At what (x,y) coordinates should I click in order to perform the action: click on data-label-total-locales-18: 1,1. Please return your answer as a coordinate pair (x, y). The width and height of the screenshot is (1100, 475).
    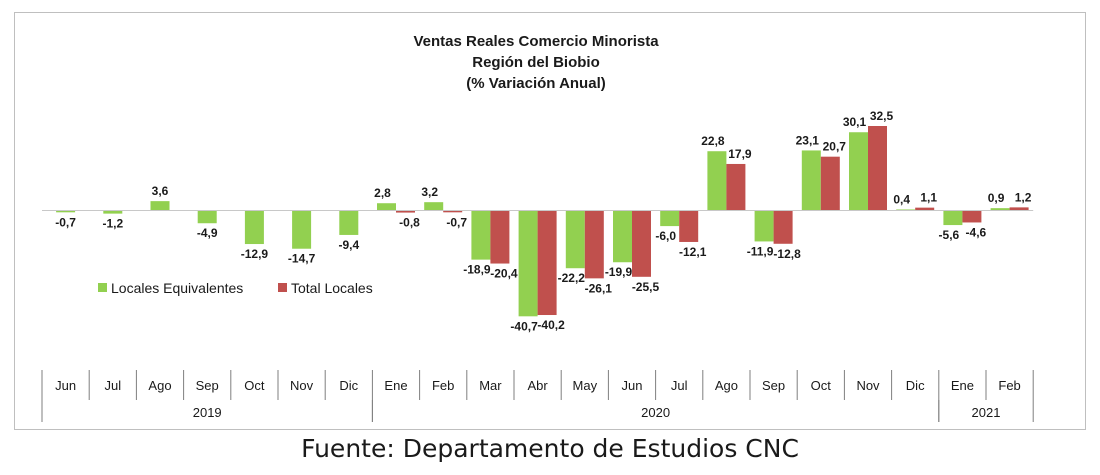
    Looking at the image, I should click on (928, 198).